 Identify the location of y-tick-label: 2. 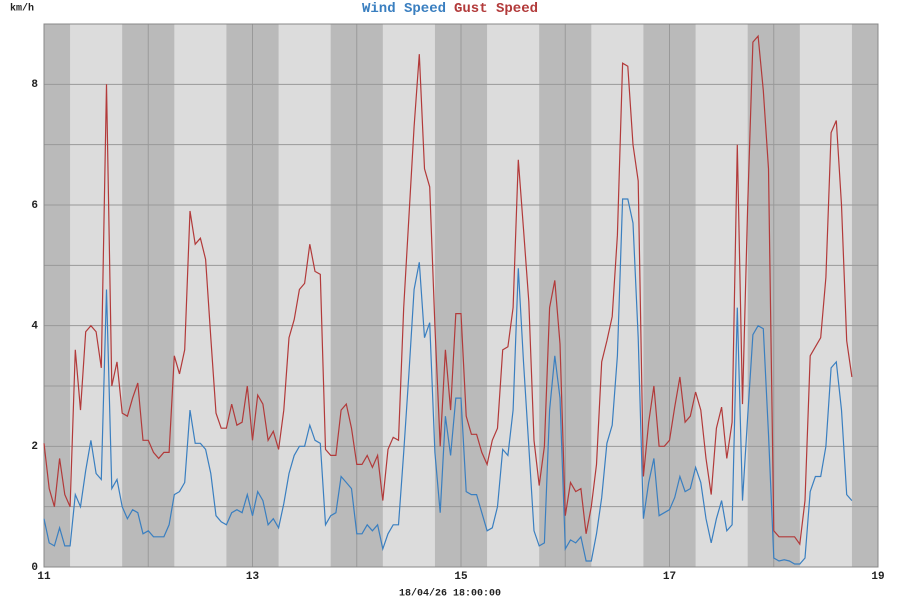
(34, 447).